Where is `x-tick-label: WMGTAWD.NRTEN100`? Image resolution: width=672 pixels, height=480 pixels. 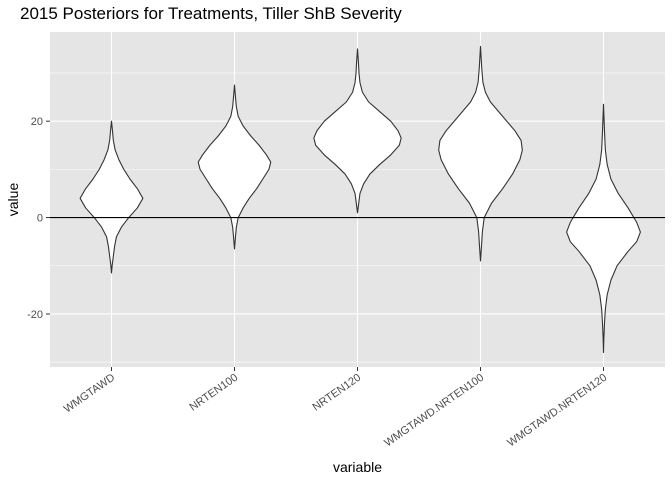 x-tick-label: WMGTAWD.NRTEN100 is located at coordinates (434, 411).